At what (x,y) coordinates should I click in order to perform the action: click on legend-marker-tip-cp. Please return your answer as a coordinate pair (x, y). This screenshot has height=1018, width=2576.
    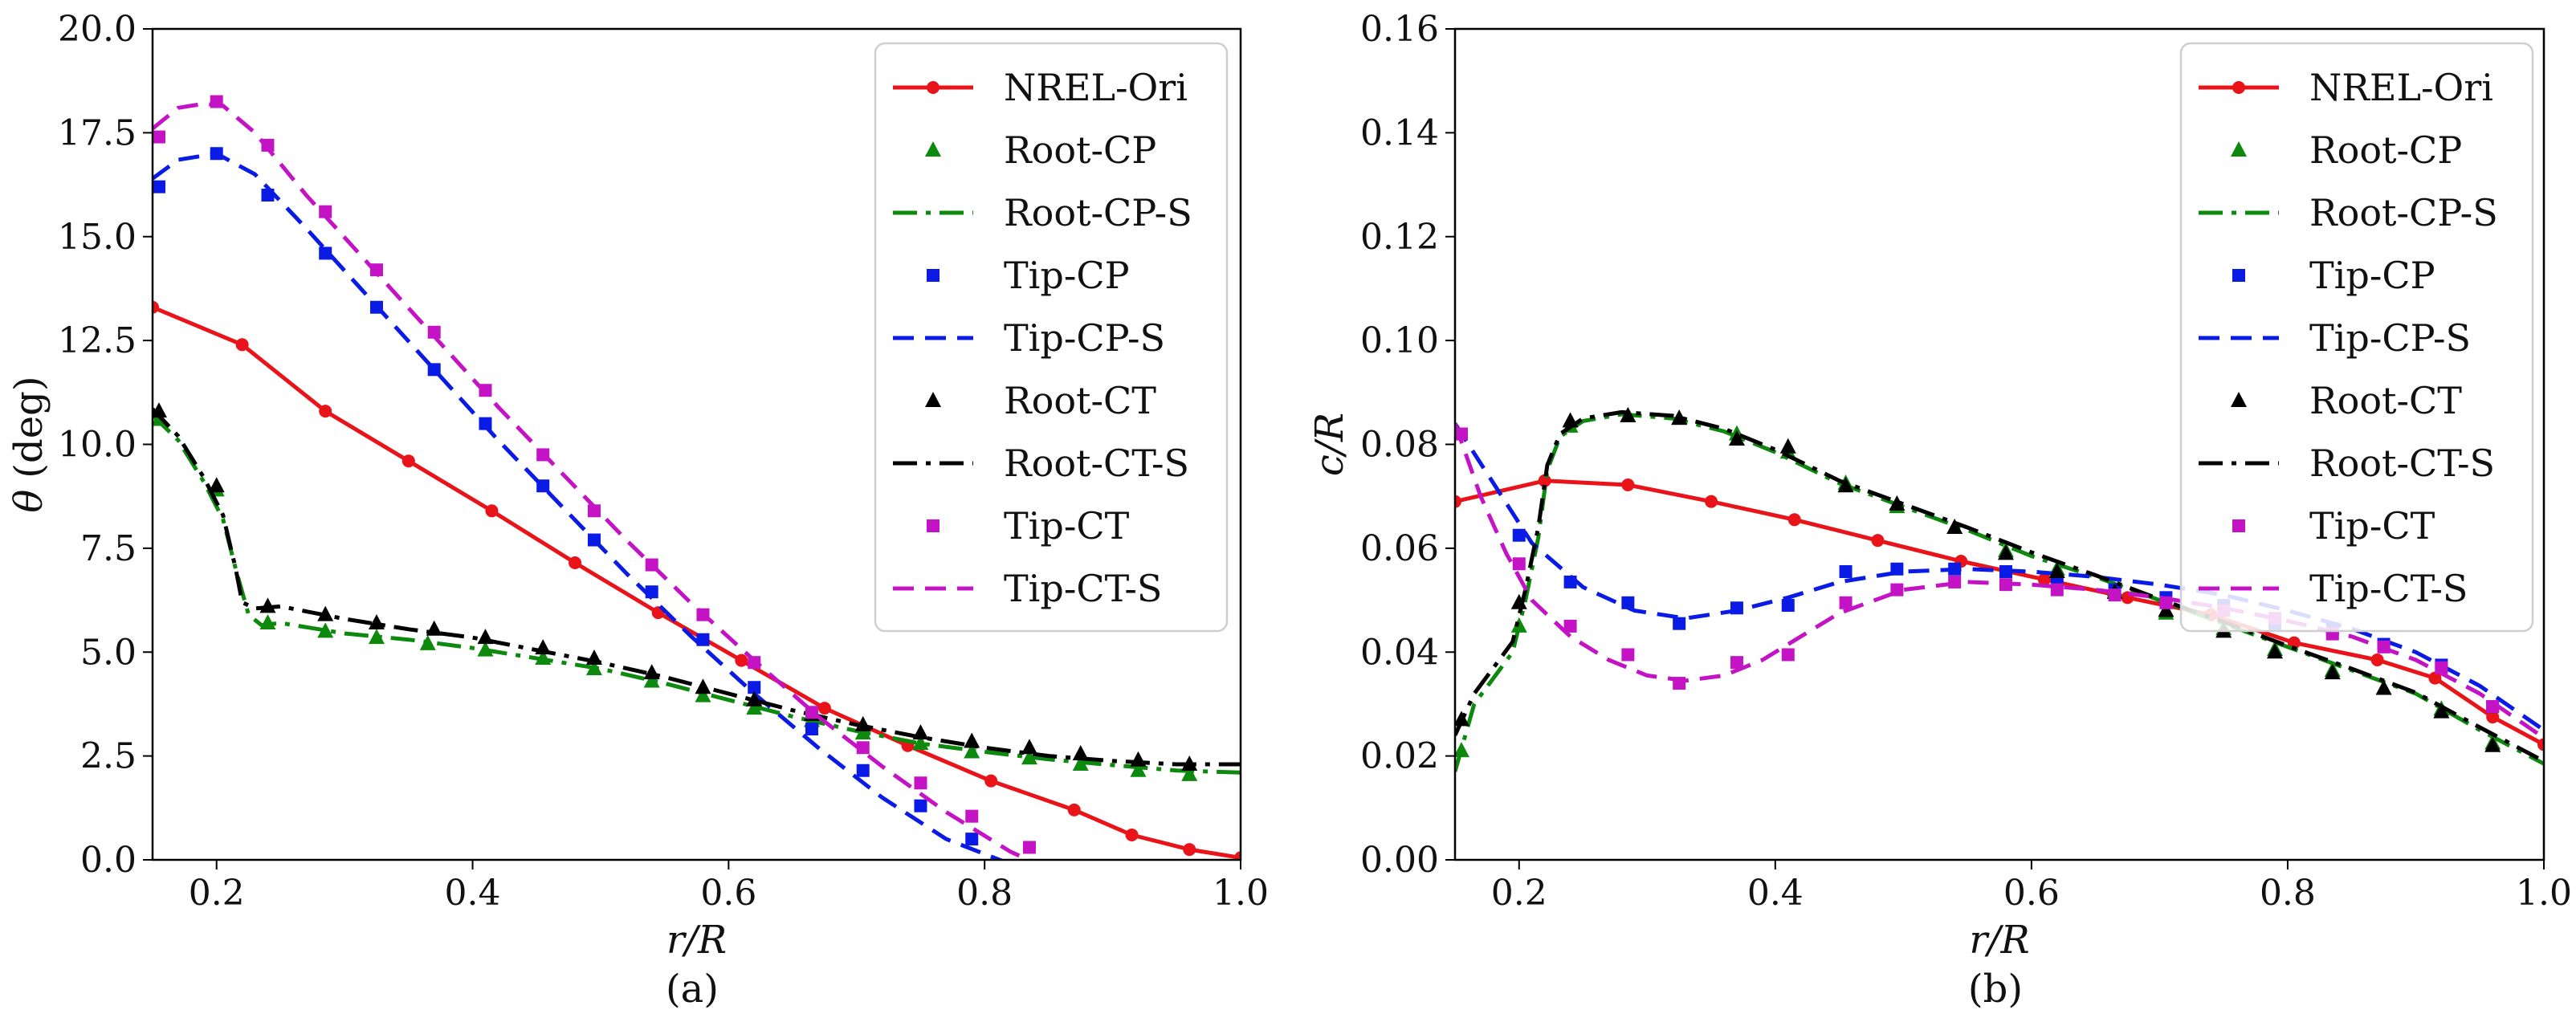
    Looking at the image, I should click on (933, 276).